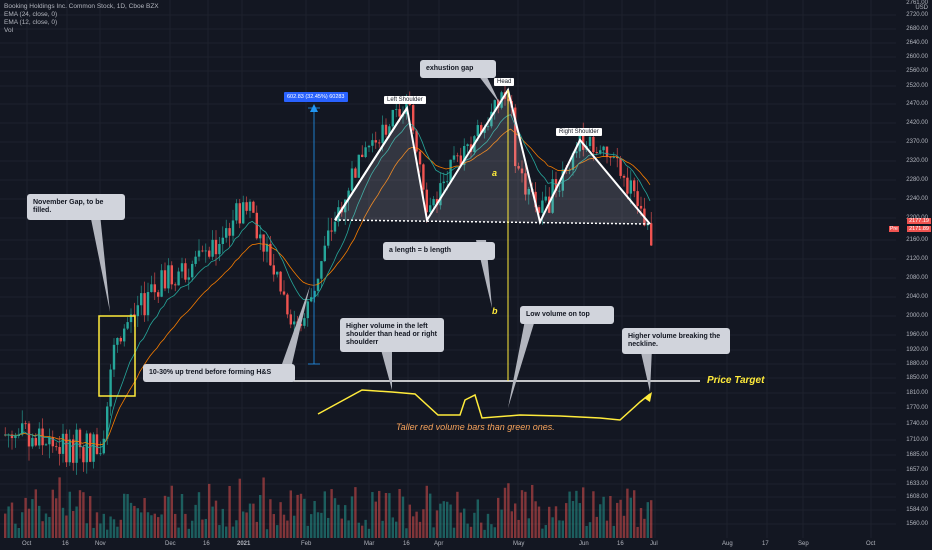 Image resolution: width=932 pixels, height=550 pixels. What do you see at coordinates (296, 325) in the screenshot?
I see `uptrend-callout-pointer` at bounding box center [296, 325].